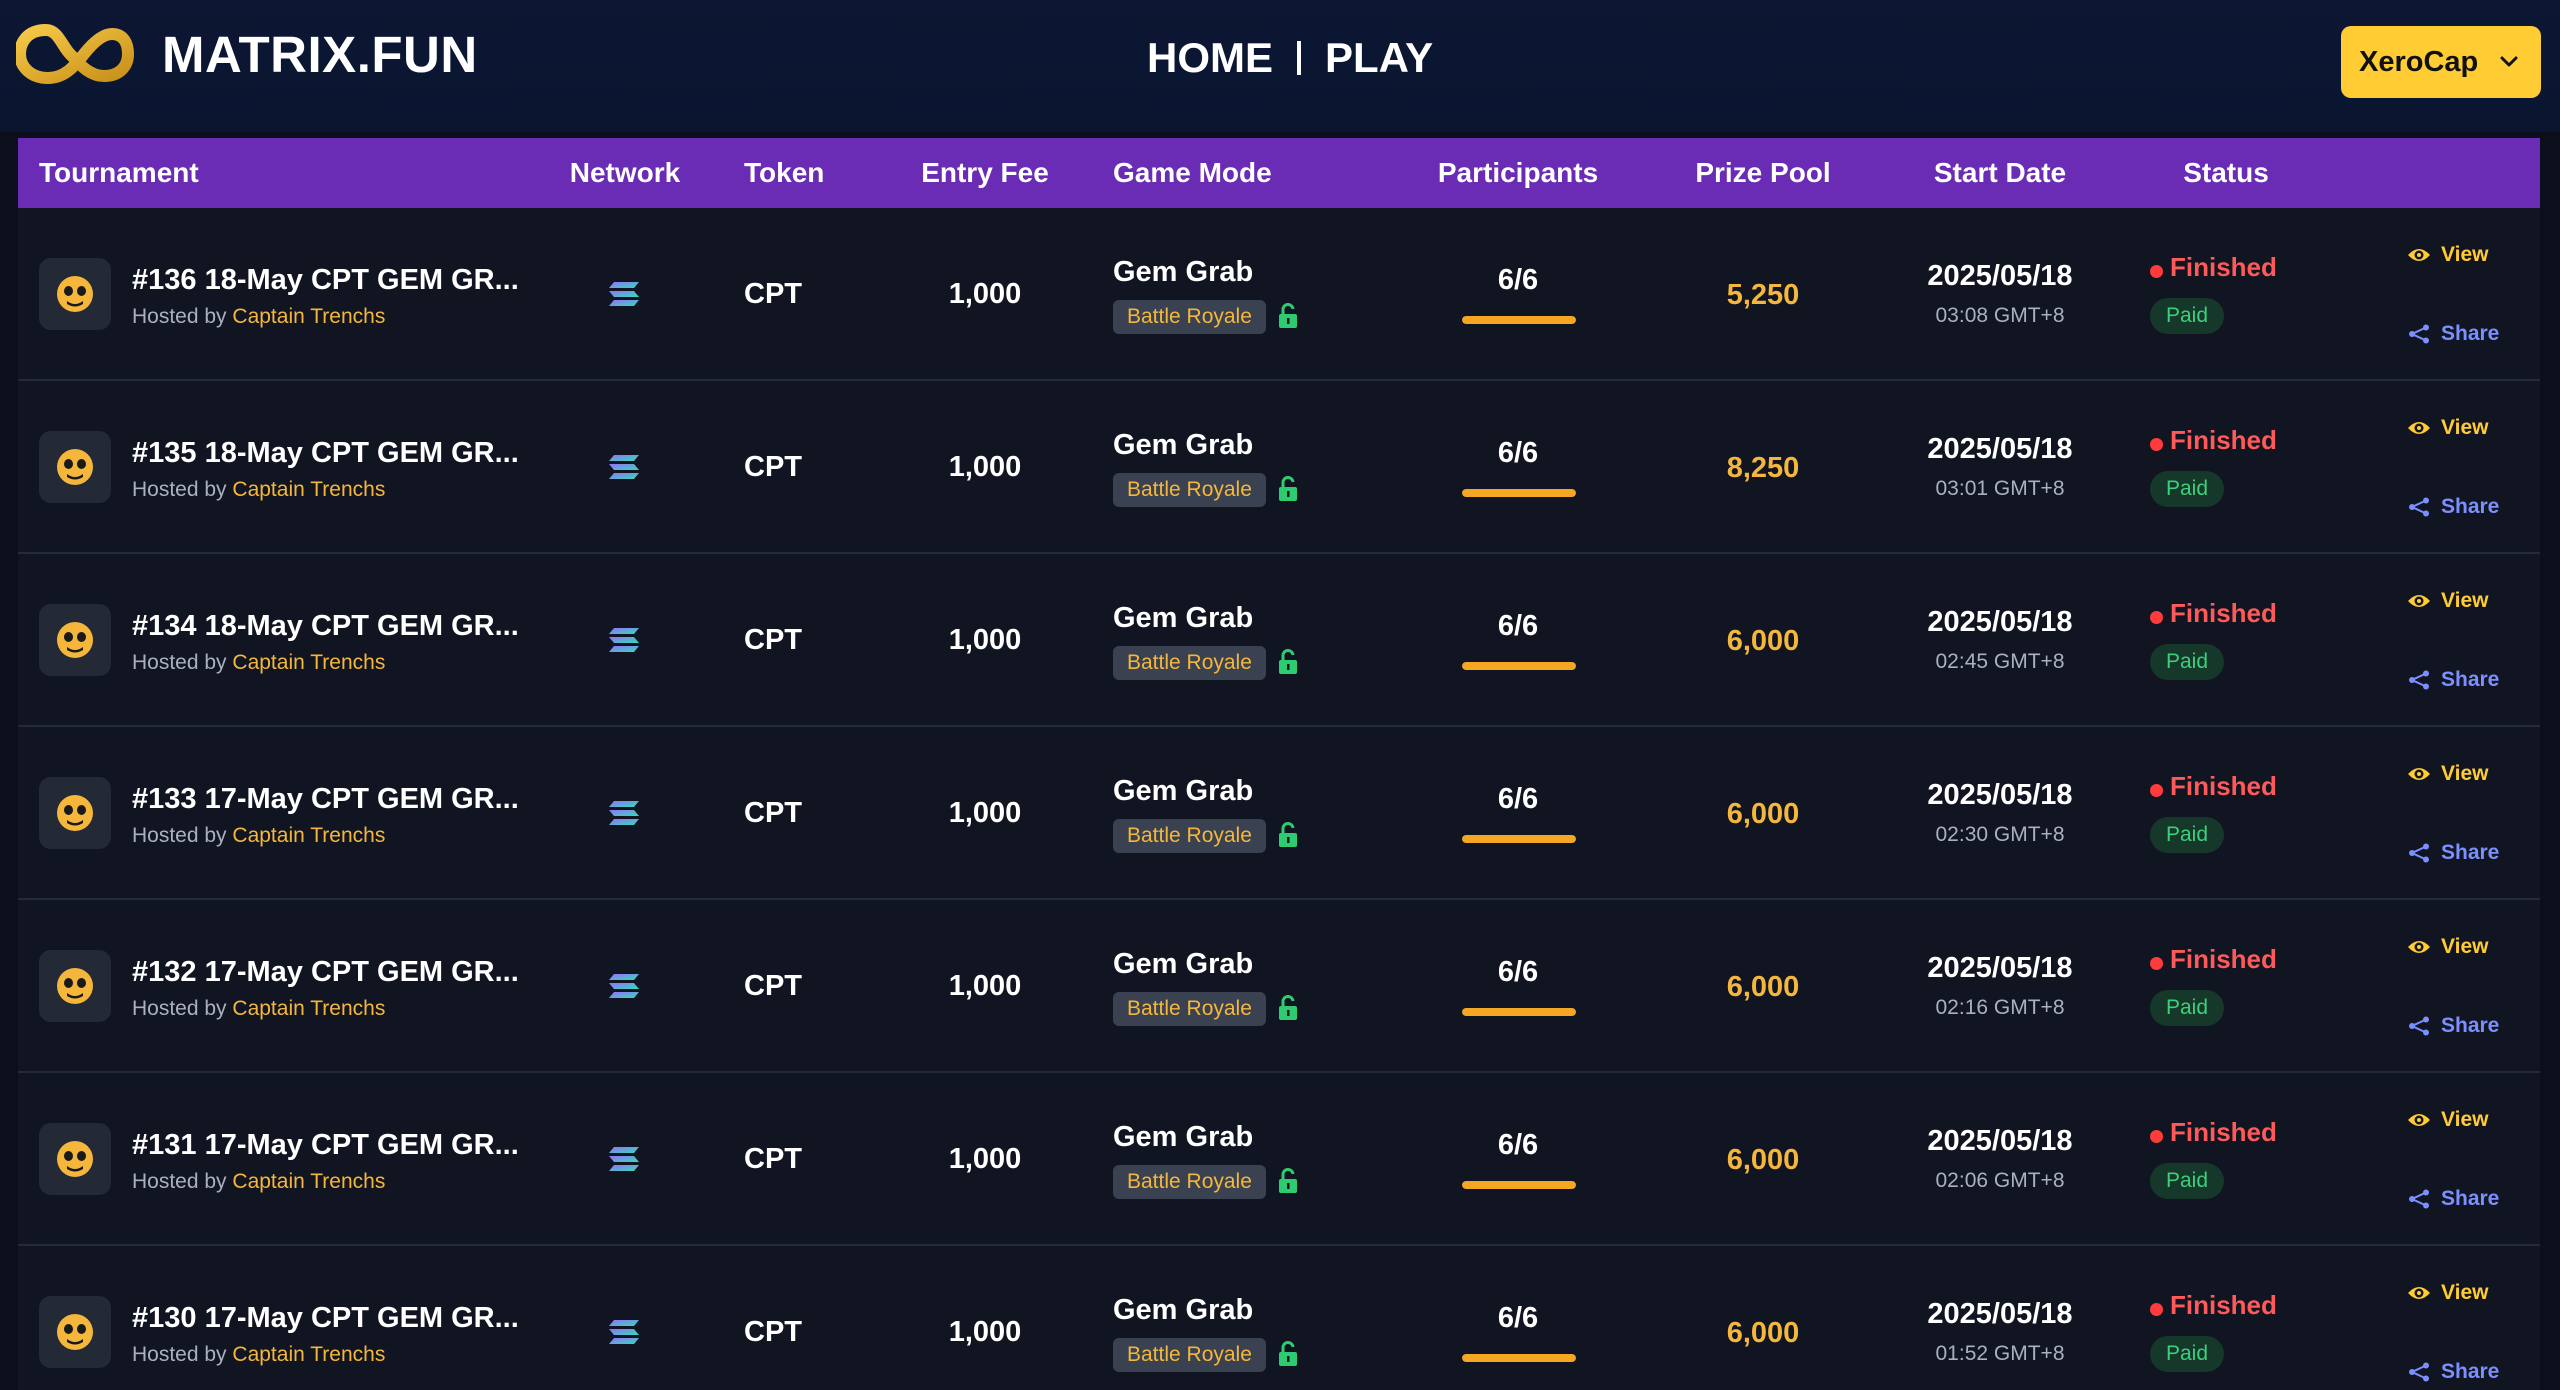  I want to click on start-time: 03:08 GMT+8, so click(2000, 315).